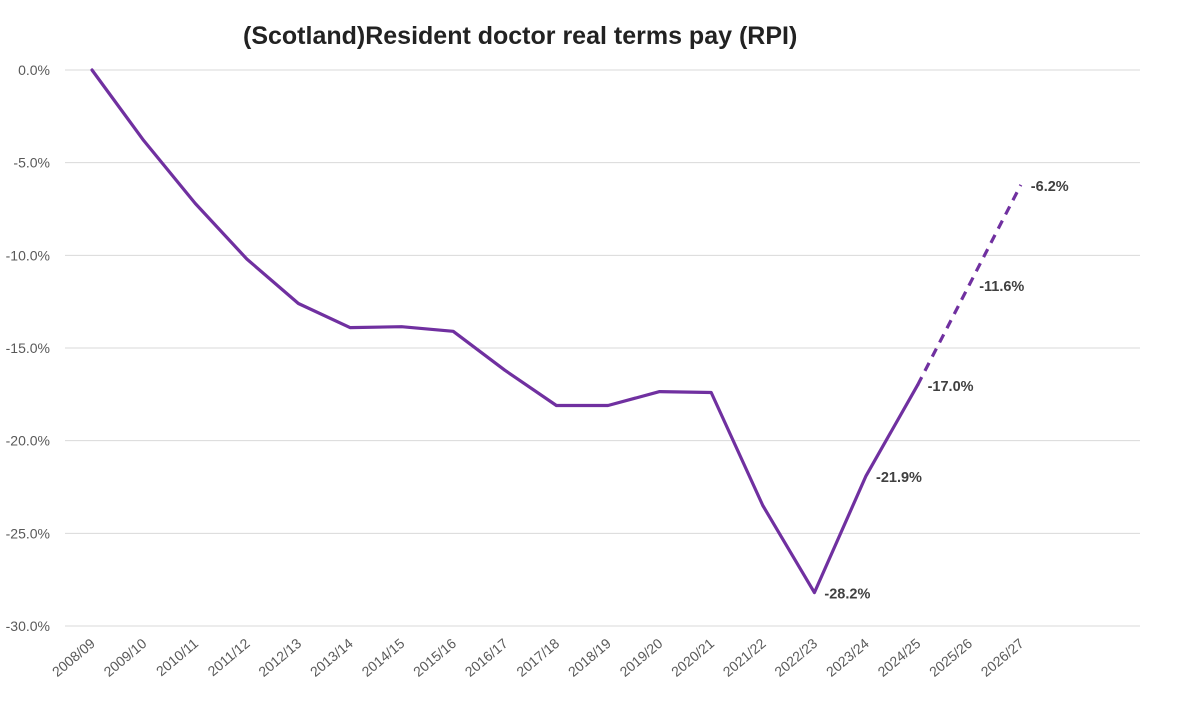  What do you see at coordinates (1050, 187) in the screenshot?
I see `data-label: -6.2%` at bounding box center [1050, 187].